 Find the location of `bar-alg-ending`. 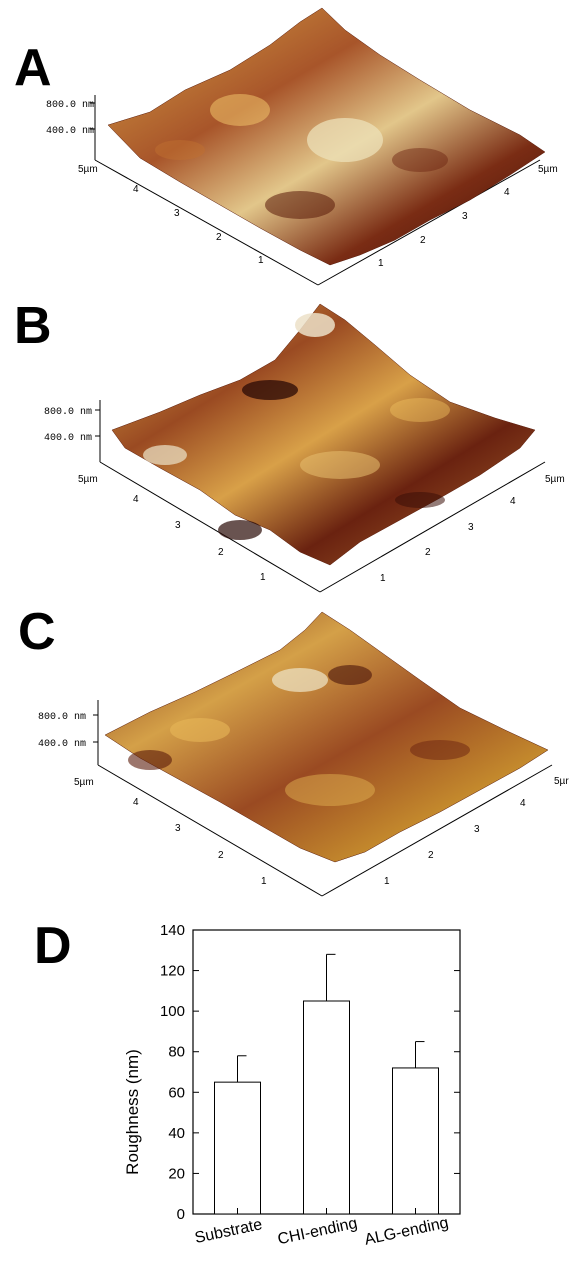

bar-alg-ending is located at coordinates (415, 1141).